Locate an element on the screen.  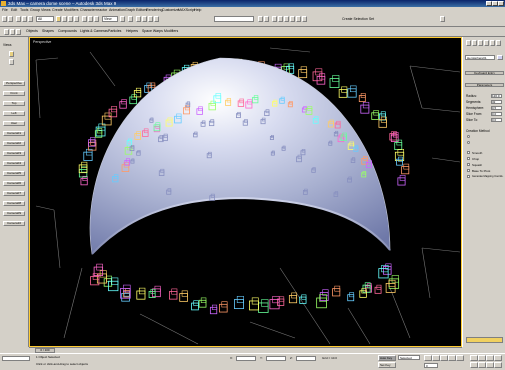
align-button is located at coordinates (266, 19).